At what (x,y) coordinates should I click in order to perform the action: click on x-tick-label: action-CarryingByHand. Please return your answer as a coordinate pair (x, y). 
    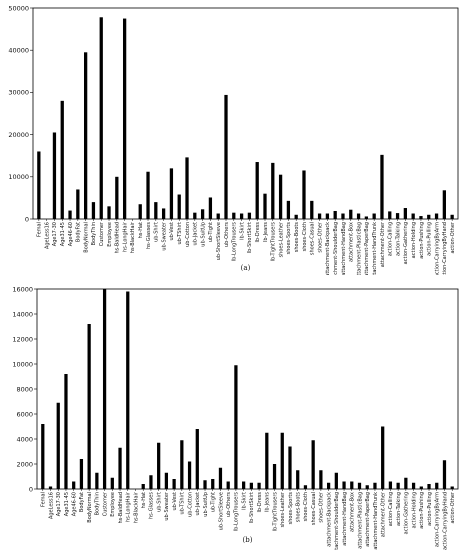
    Looking at the image, I should click on (445, 521).